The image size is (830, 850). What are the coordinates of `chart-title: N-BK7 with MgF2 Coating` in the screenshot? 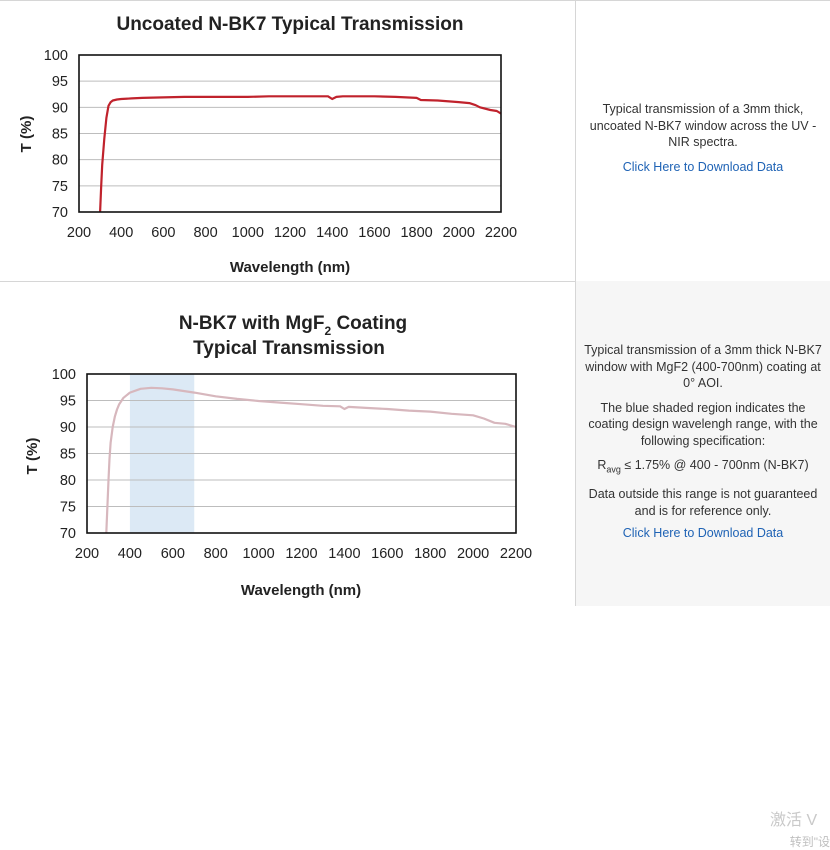 It's located at (293, 325).